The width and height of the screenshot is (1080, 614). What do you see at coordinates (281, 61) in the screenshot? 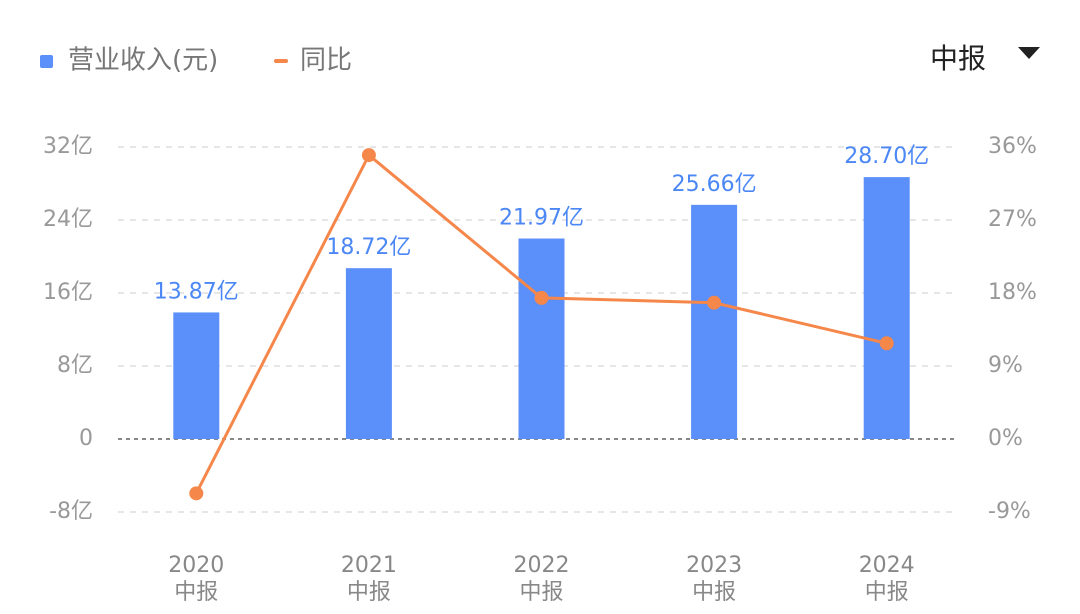
I see `legend-swatch-line` at bounding box center [281, 61].